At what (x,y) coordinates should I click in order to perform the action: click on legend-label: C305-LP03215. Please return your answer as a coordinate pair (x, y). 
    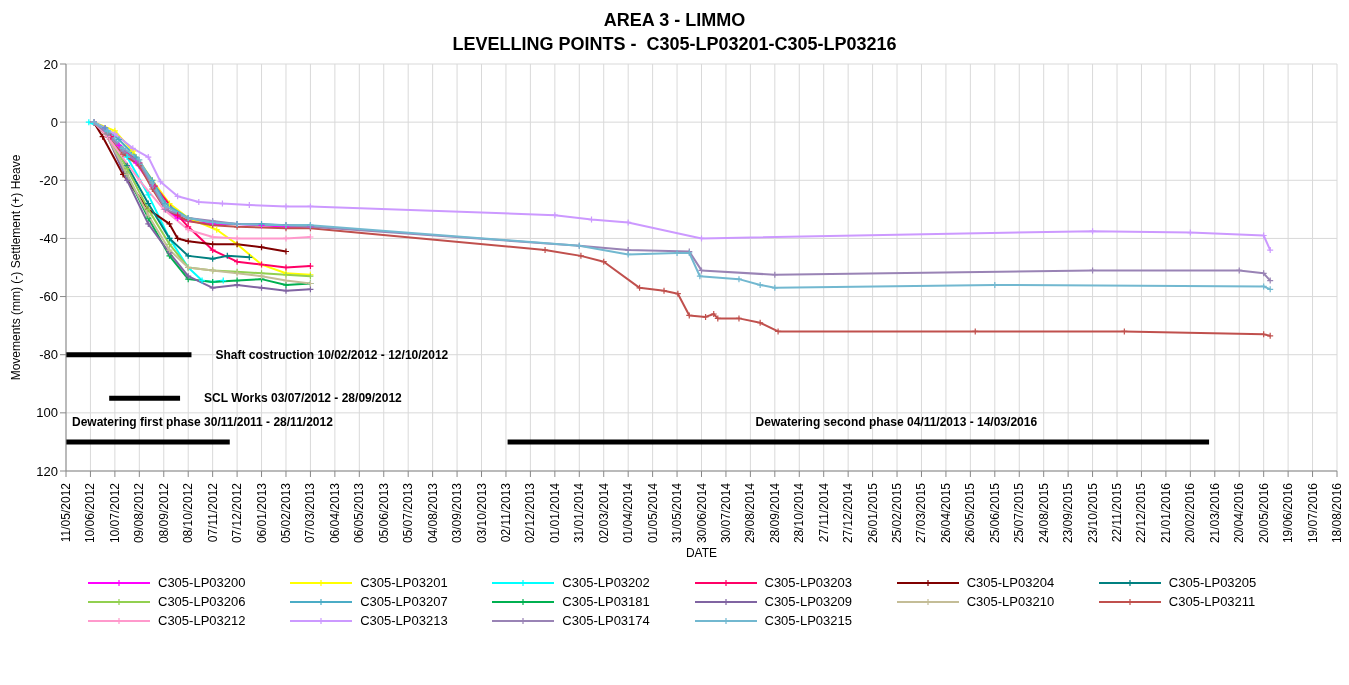
    Looking at the image, I should click on (808, 620).